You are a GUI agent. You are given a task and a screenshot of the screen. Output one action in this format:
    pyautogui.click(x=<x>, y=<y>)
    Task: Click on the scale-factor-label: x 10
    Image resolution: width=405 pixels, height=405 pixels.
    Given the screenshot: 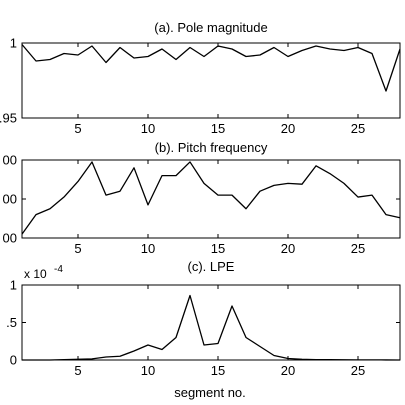 What is the action you would take?
    pyautogui.click(x=35, y=274)
    